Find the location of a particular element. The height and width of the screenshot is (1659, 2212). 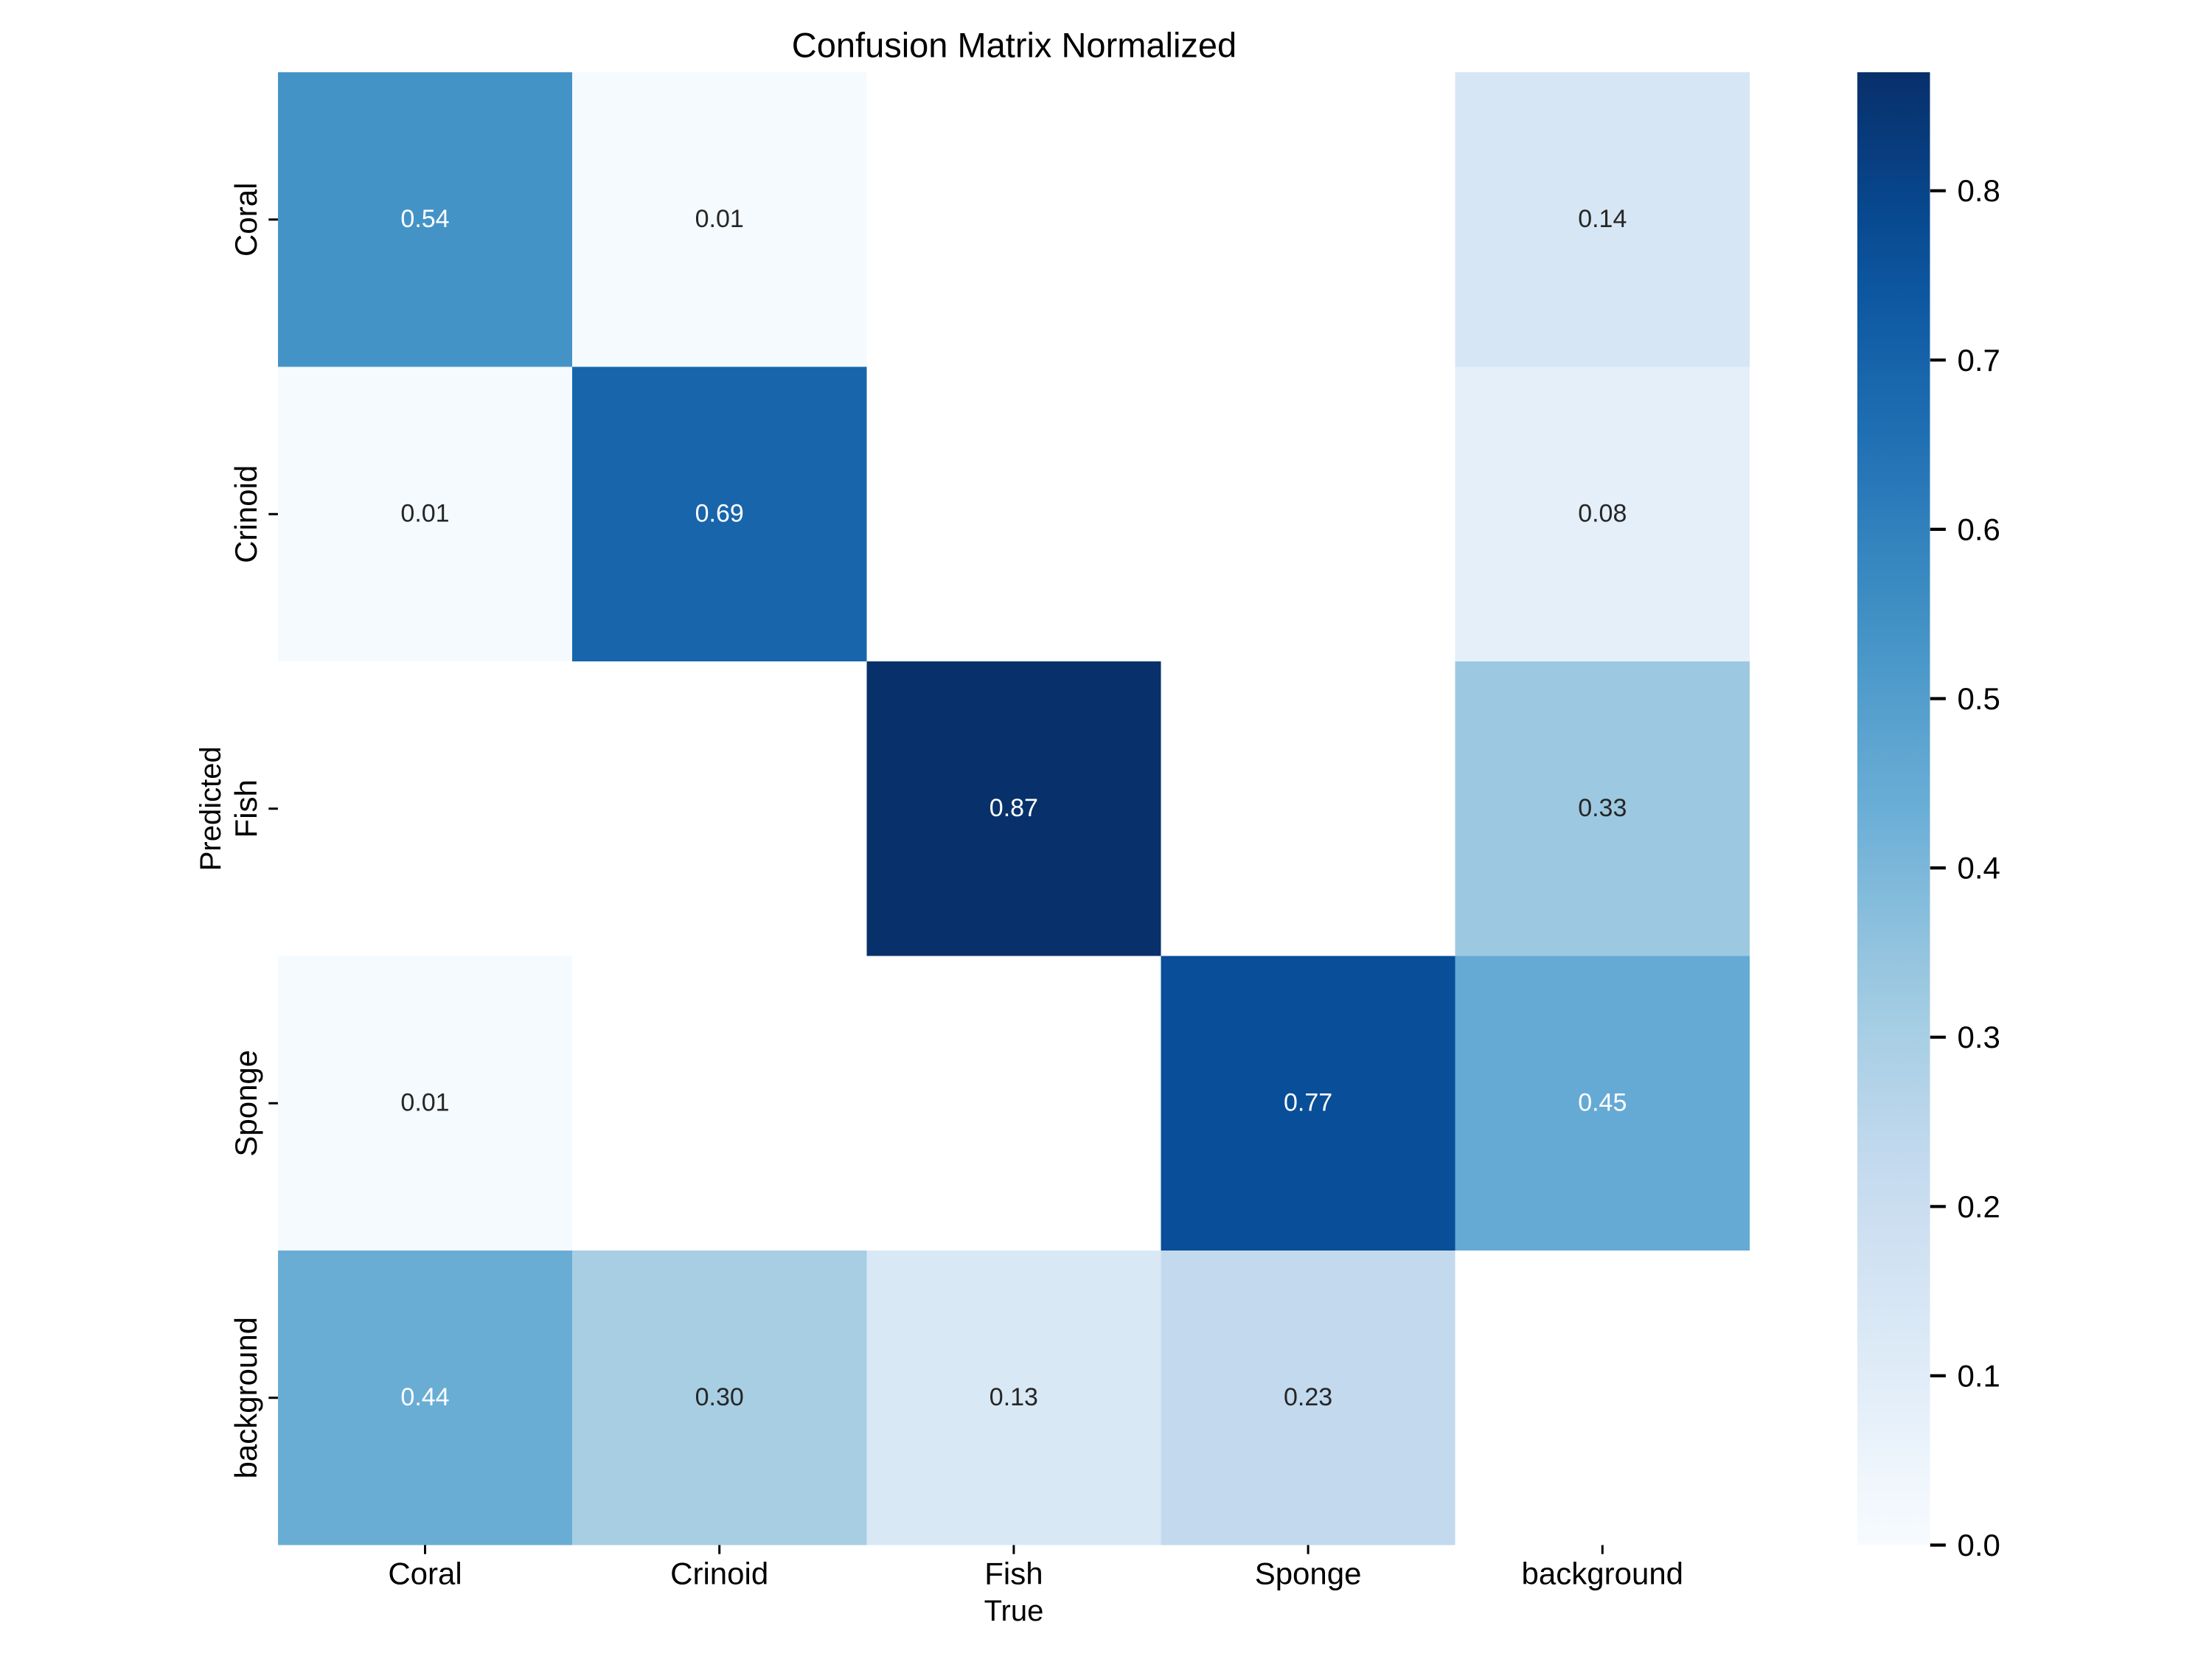

svg-text: 0.13 is located at coordinates (1014, 1397).